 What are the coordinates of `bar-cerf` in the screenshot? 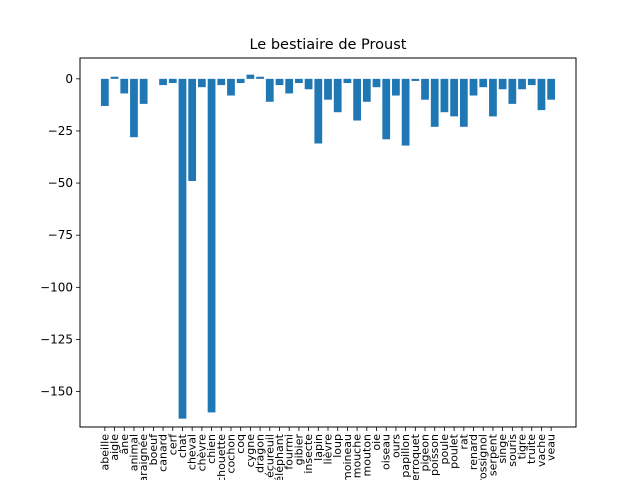 It's located at (172, 81).